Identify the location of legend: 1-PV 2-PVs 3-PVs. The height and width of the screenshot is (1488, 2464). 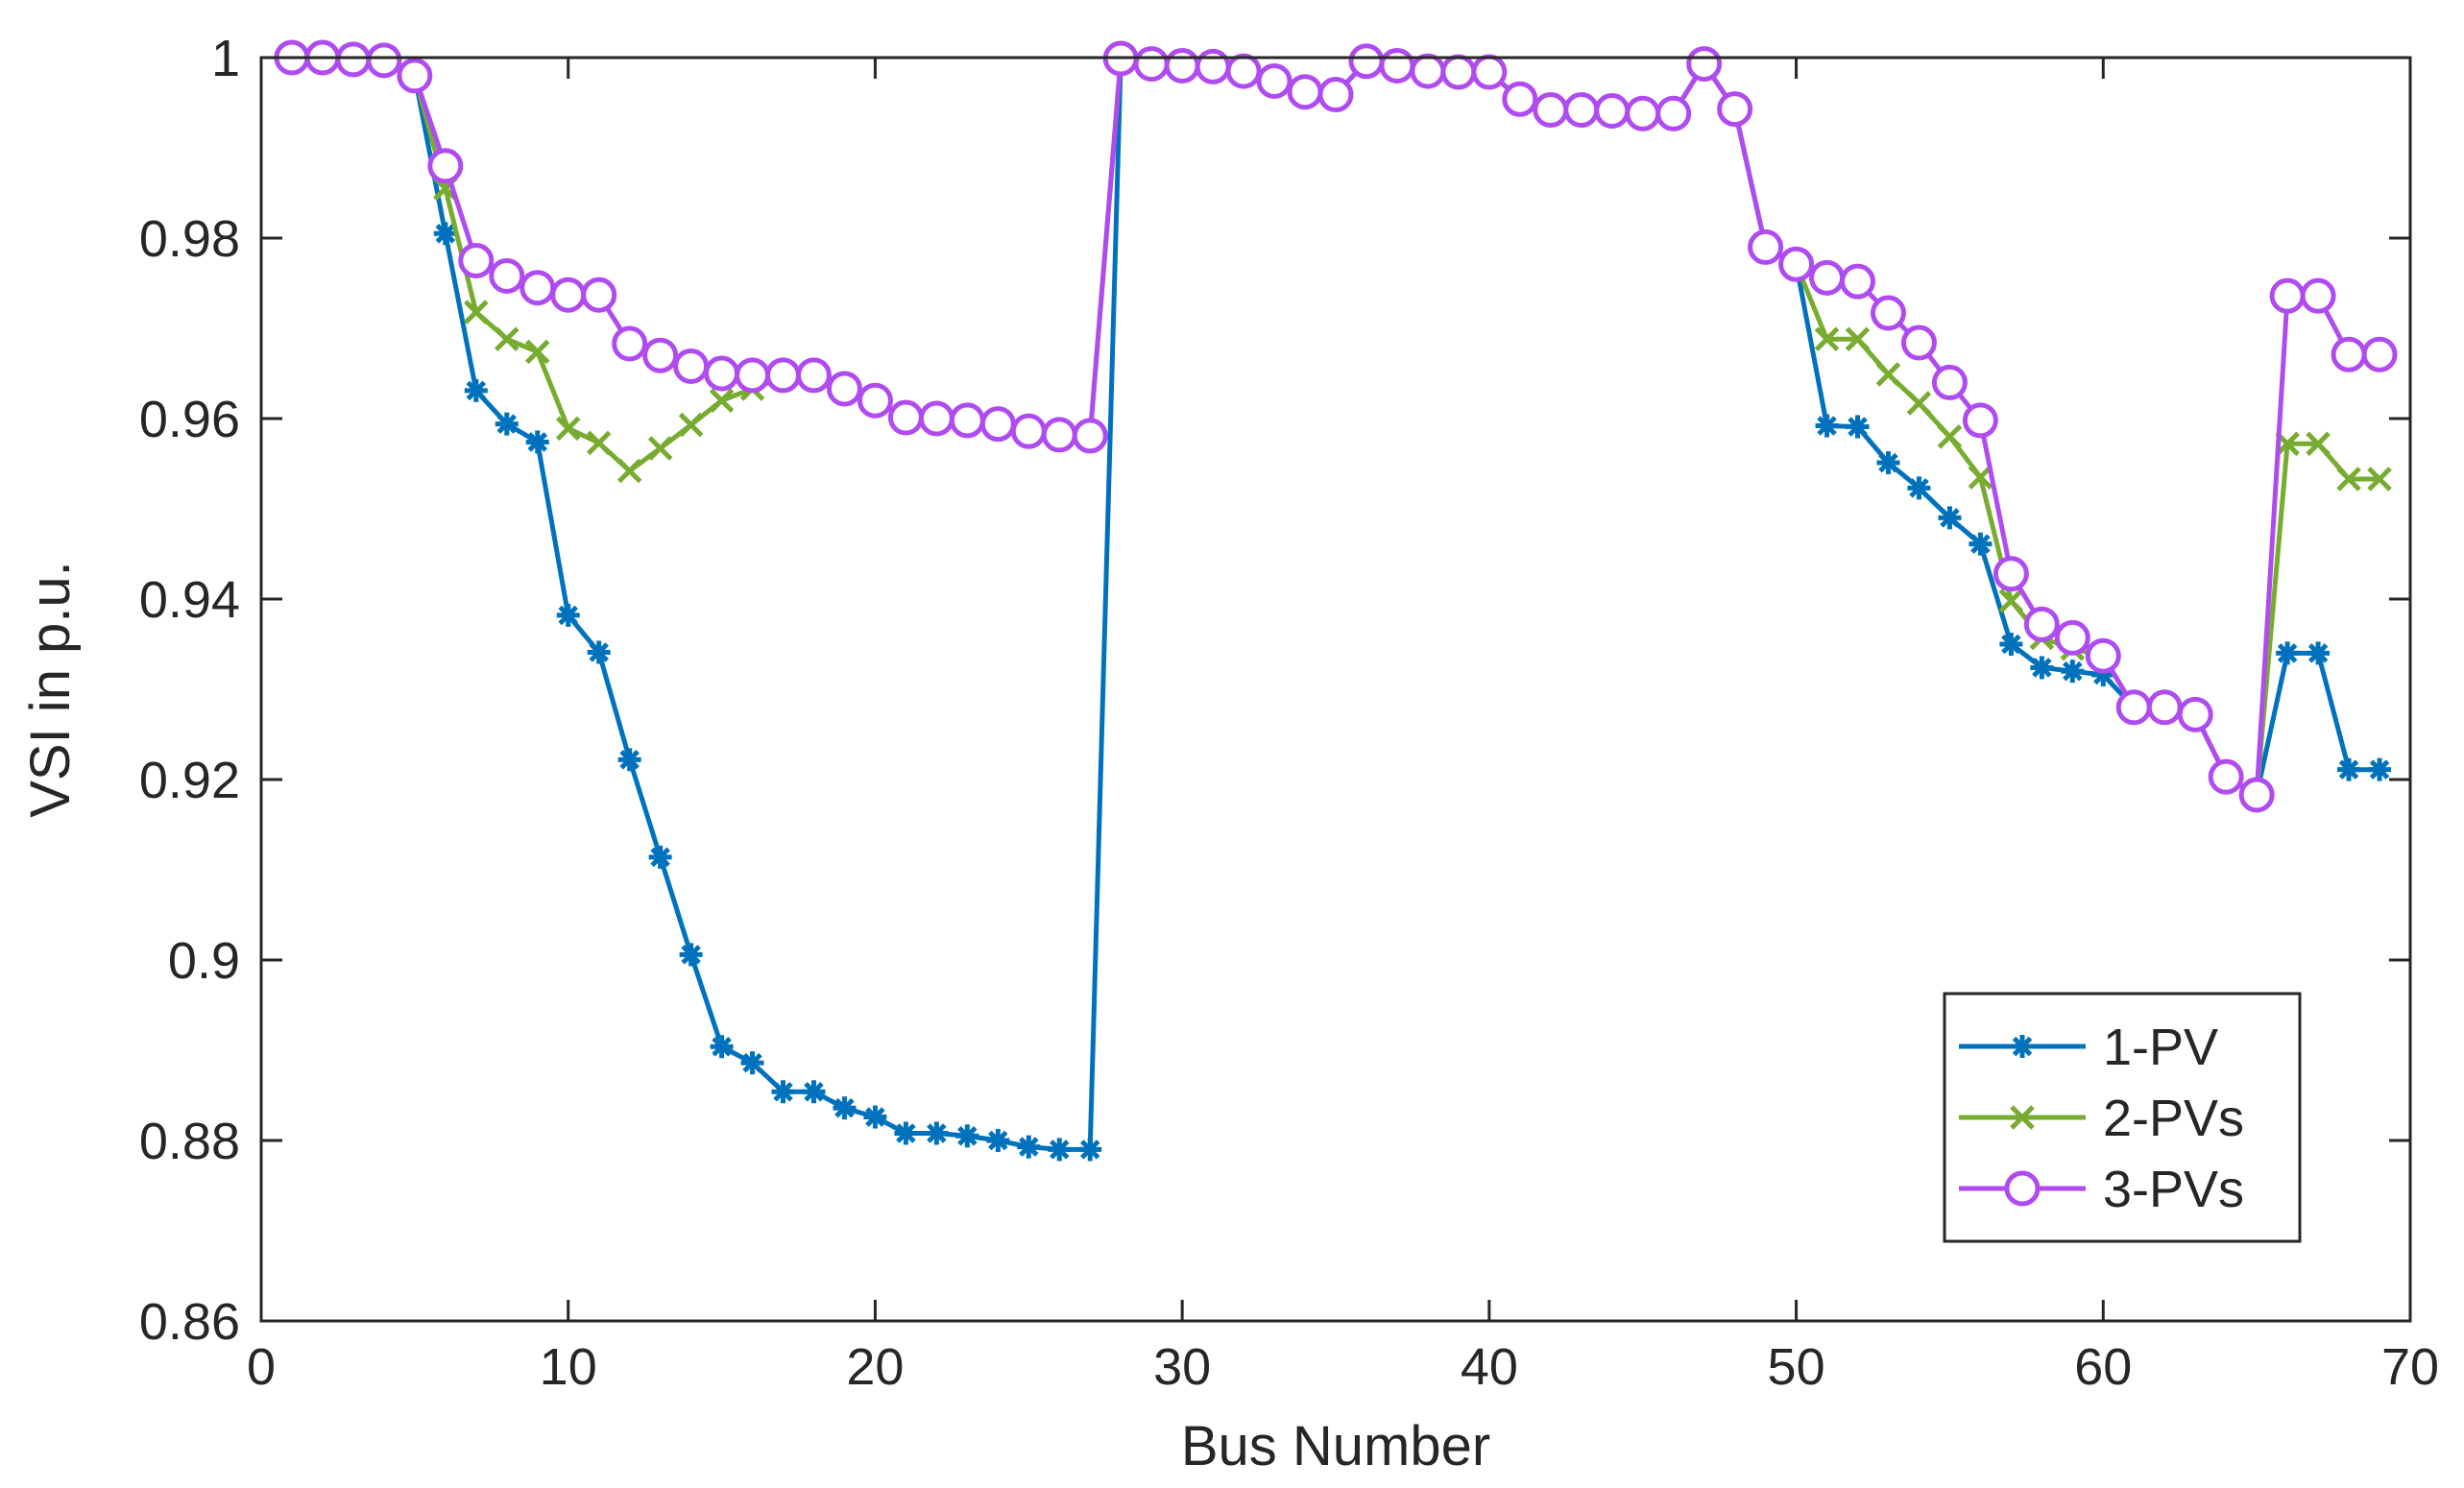
(2122, 1117).